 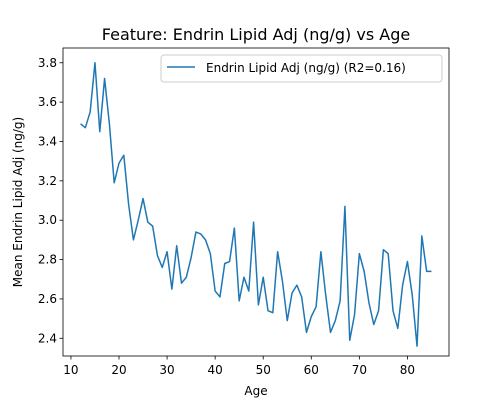 I want to click on x-tick-label: 10, so click(x=70, y=370).